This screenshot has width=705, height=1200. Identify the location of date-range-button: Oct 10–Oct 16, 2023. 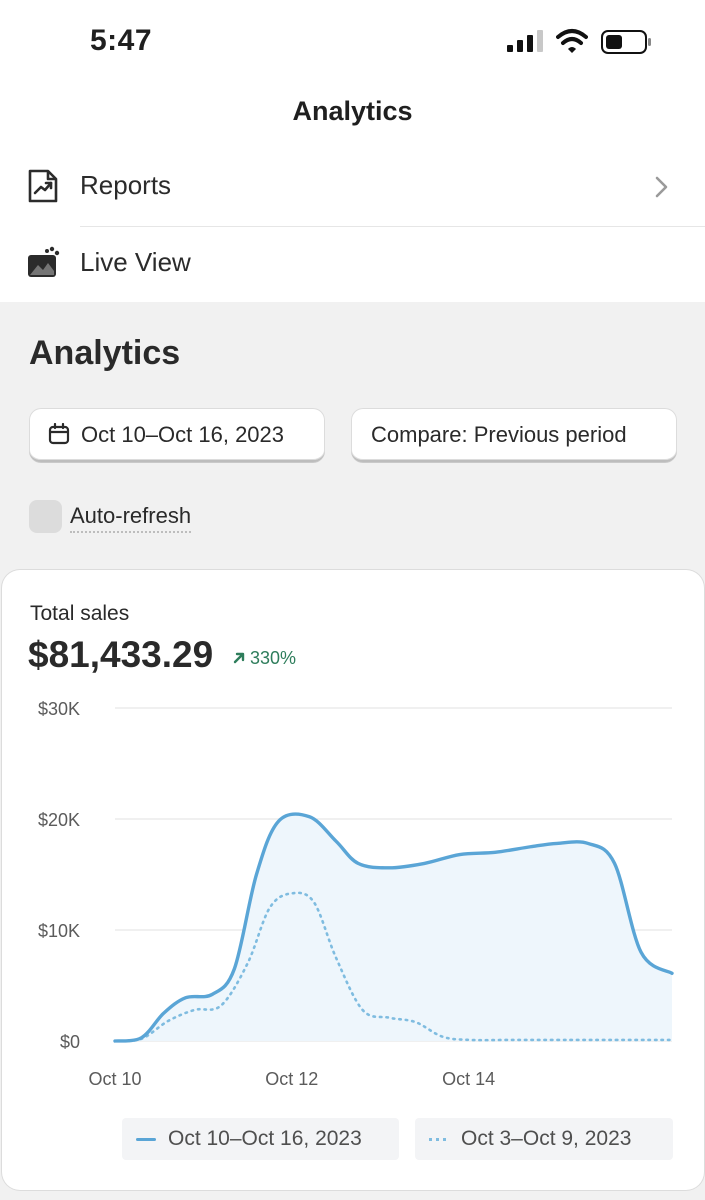
(177, 435).